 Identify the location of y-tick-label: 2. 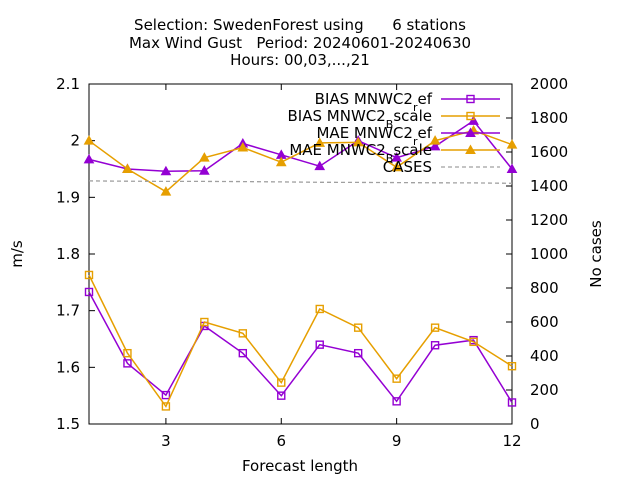
(75, 141).